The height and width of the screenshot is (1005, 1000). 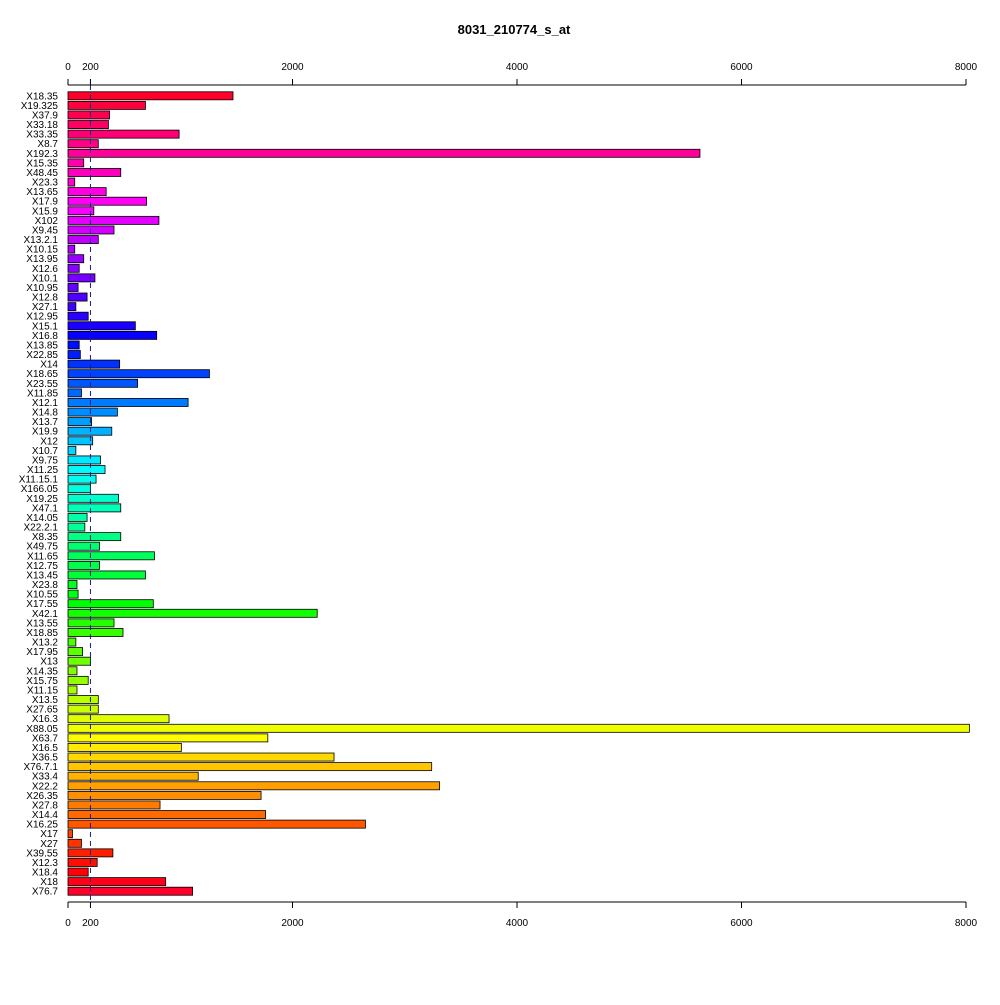 What do you see at coordinates (73, 594) in the screenshot?
I see `bar-X10.55` at bounding box center [73, 594].